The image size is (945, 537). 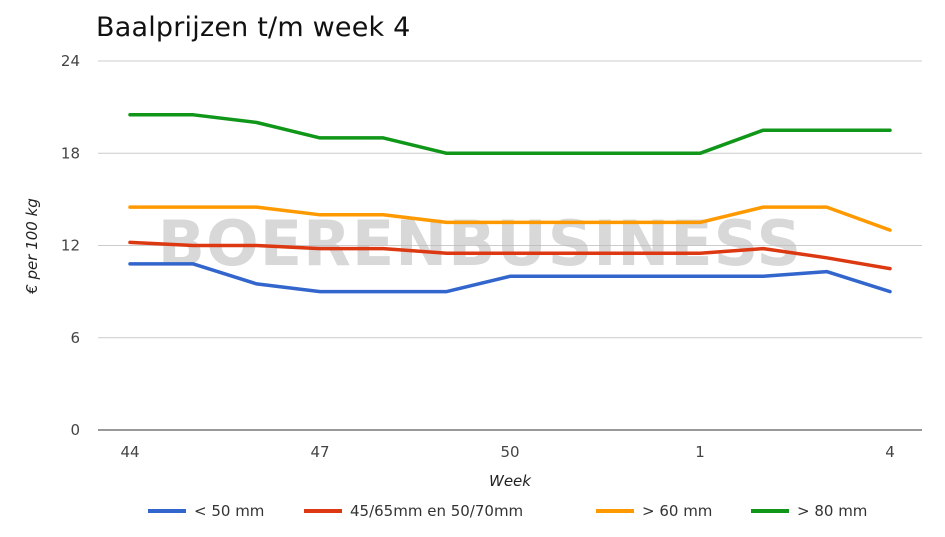 I want to click on legend-label: > 60 mm, so click(x=677, y=511).